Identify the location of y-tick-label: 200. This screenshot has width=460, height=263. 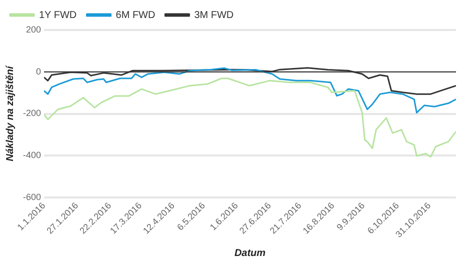
(34, 29).